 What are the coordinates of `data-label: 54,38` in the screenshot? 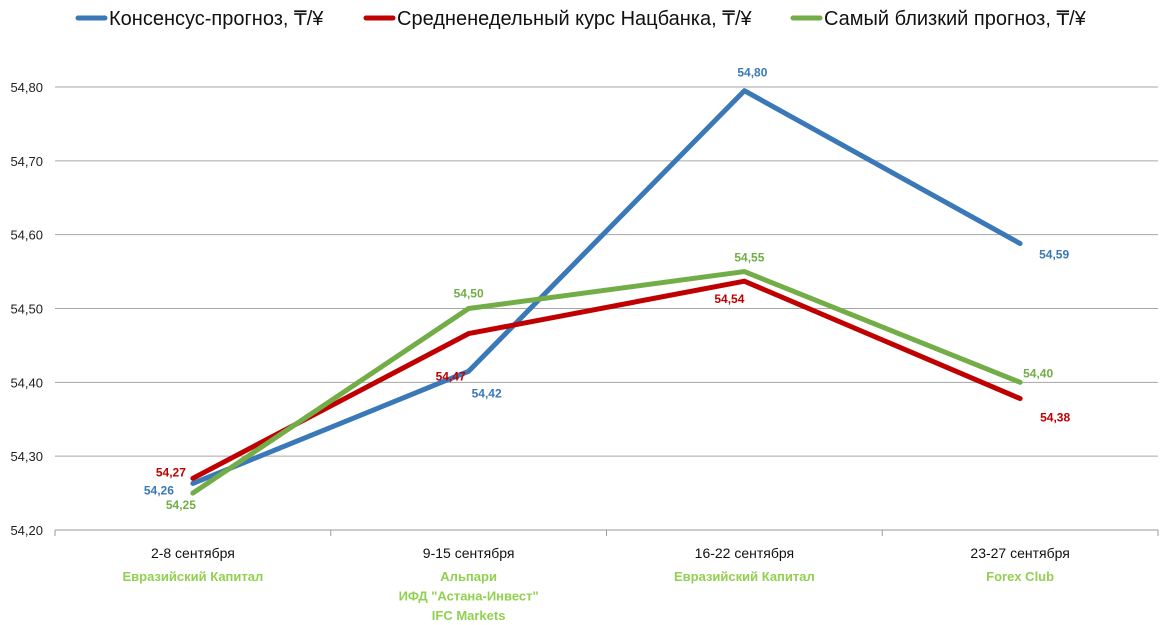 It's located at (1055, 418).